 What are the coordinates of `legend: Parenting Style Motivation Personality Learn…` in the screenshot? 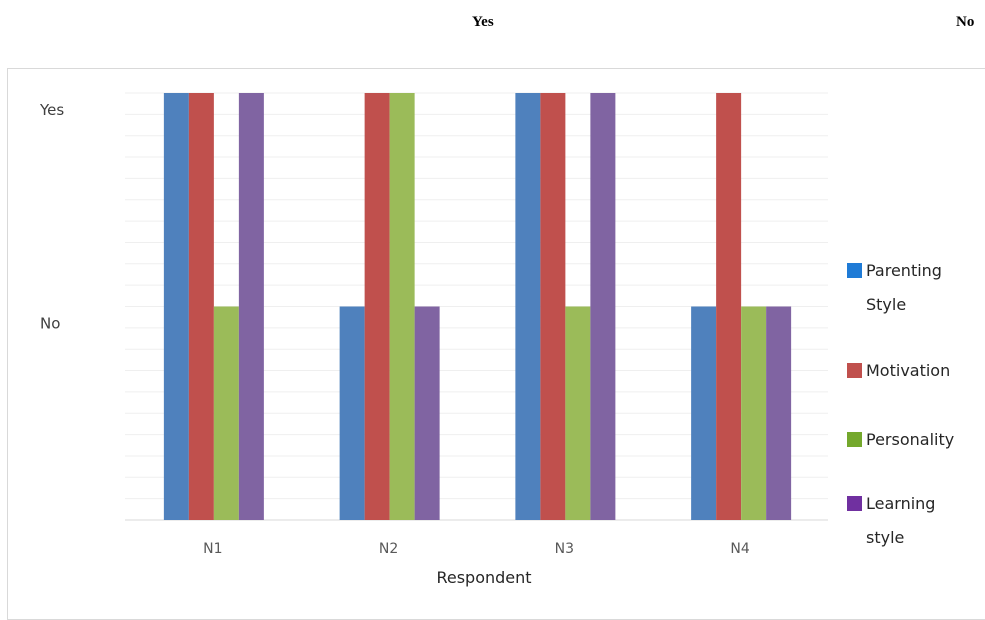 It's located at (900, 404).